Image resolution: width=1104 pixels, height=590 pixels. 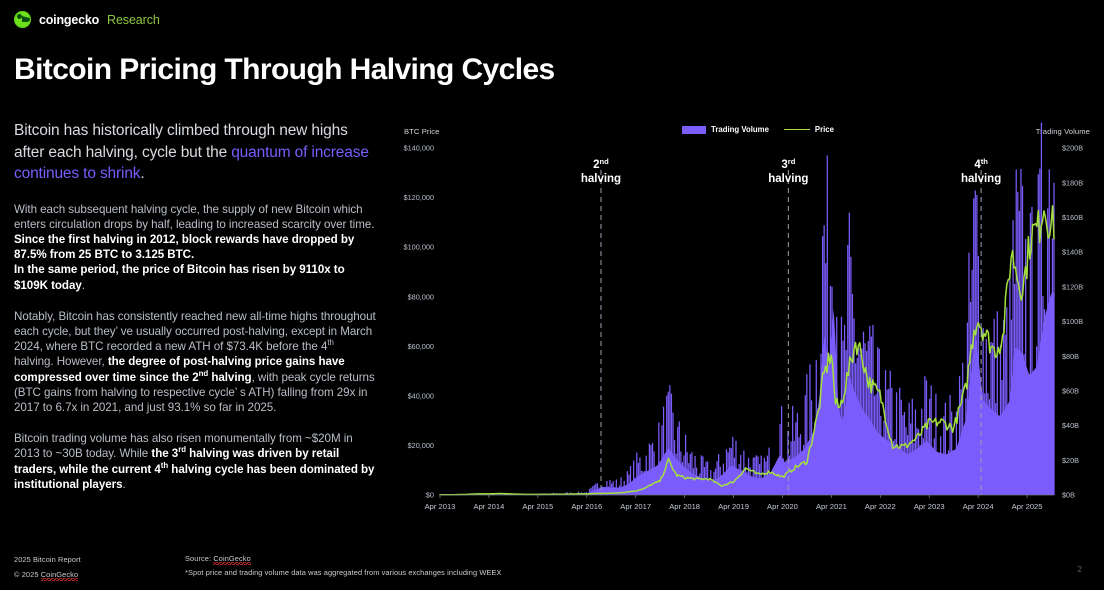 What do you see at coordinates (733, 506) in the screenshot?
I see `x-axis-tick: Apr 2019` at bounding box center [733, 506].